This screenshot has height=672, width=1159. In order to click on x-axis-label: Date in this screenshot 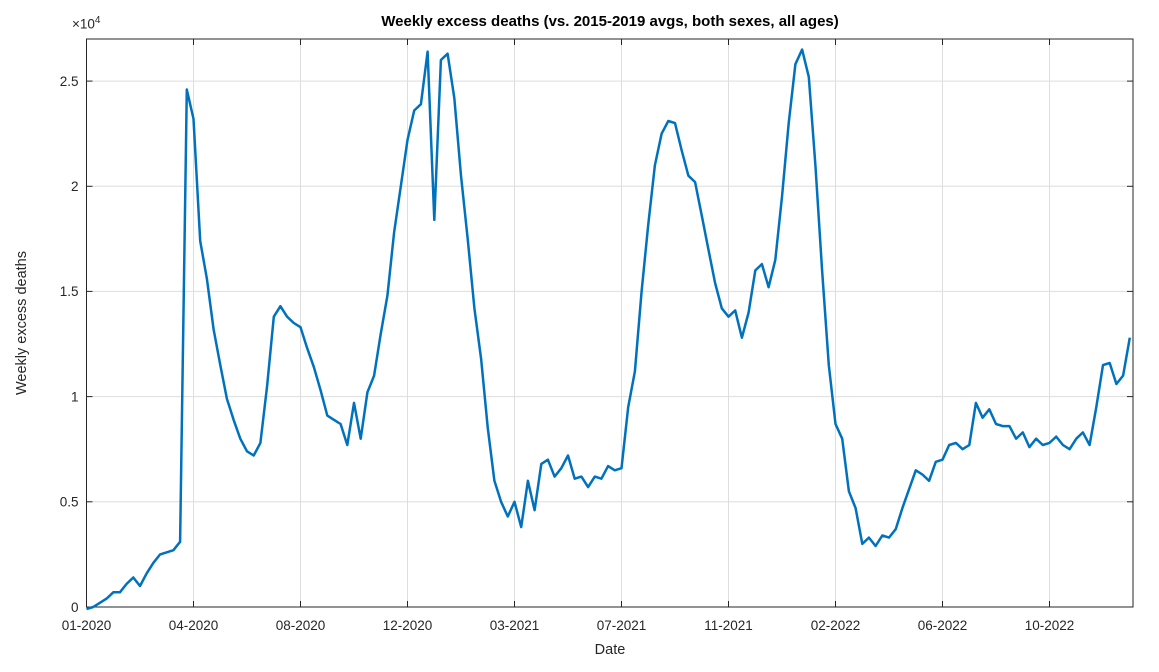, I will do `click(610, 650)`.